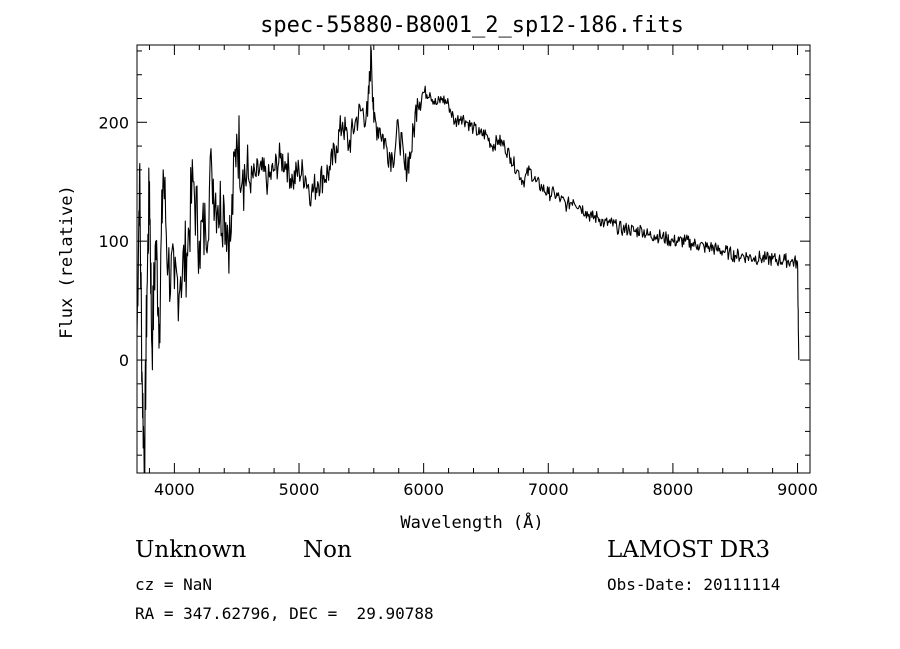 The width and height of the screenshot is (900, 649). Describe the element at coordinates (191, 550) in the screenshot. I see `object-class: Unknown` at that location.